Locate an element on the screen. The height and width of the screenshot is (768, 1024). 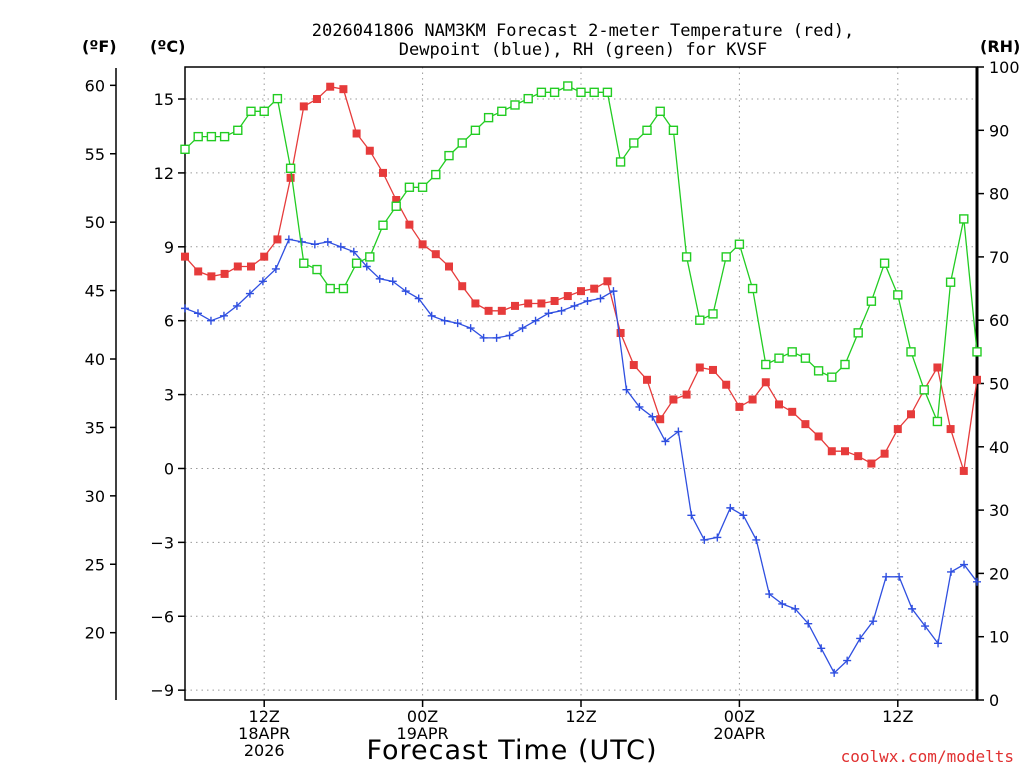
rh-tick-label: 90 is located at coordinates (999, 130).